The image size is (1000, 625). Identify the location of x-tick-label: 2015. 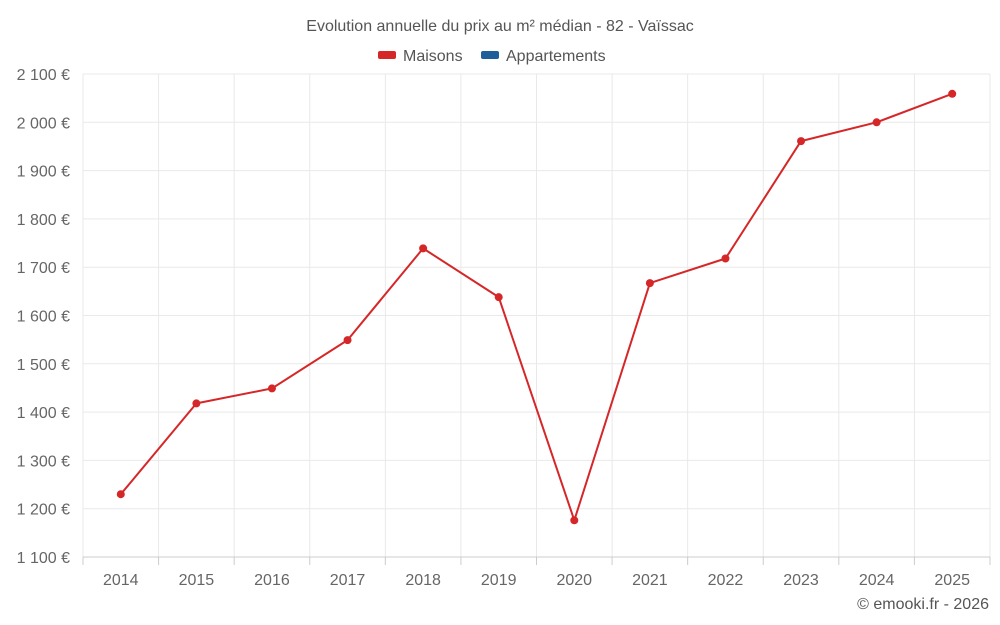
(197, 580).